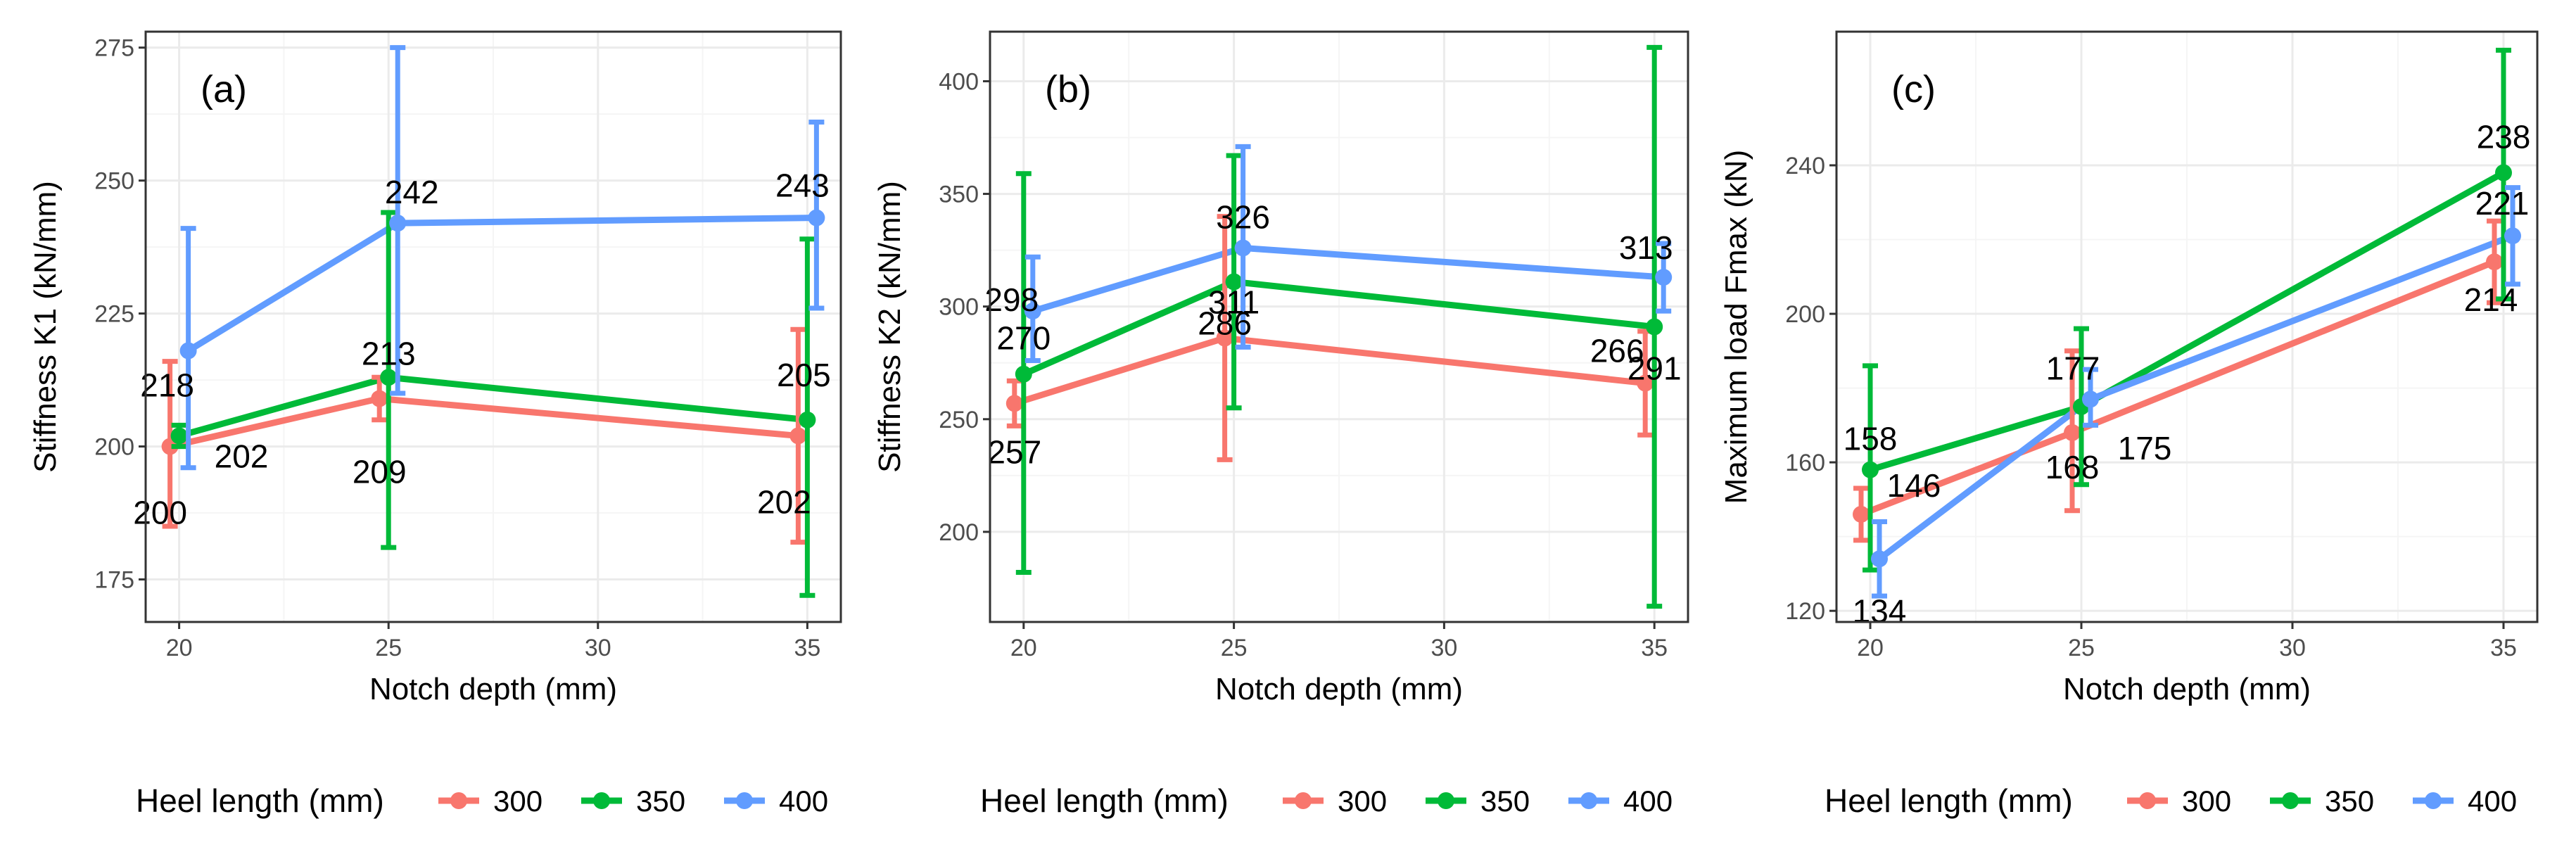 The image size is (2576, 845). What do you see at coordinates (482, 801) in the screenshot?
I see `legend-a: Heel length (mm) 300 350 400` at bounding box center [482, 801].